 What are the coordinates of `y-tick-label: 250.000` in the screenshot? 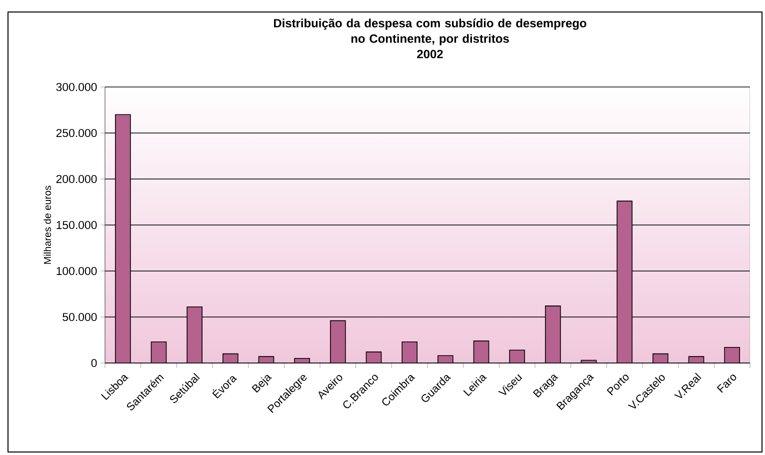 It's located at (76, 133).